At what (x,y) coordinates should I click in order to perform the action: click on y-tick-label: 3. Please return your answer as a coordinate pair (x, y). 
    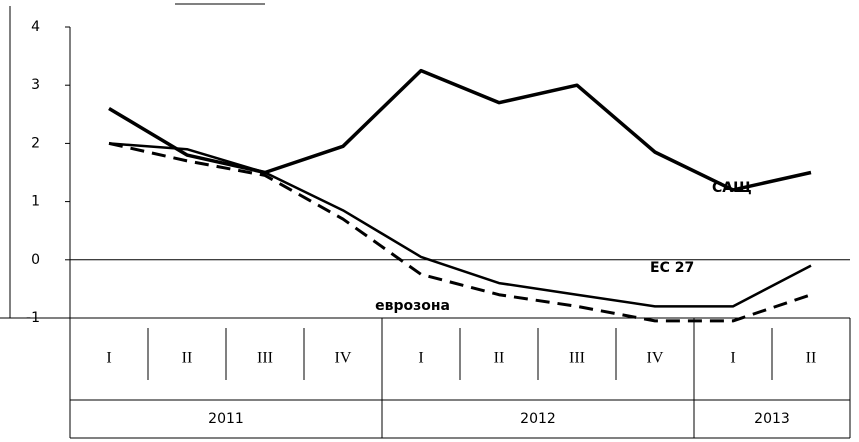
    Looking at the image, I should click on (35, 85).